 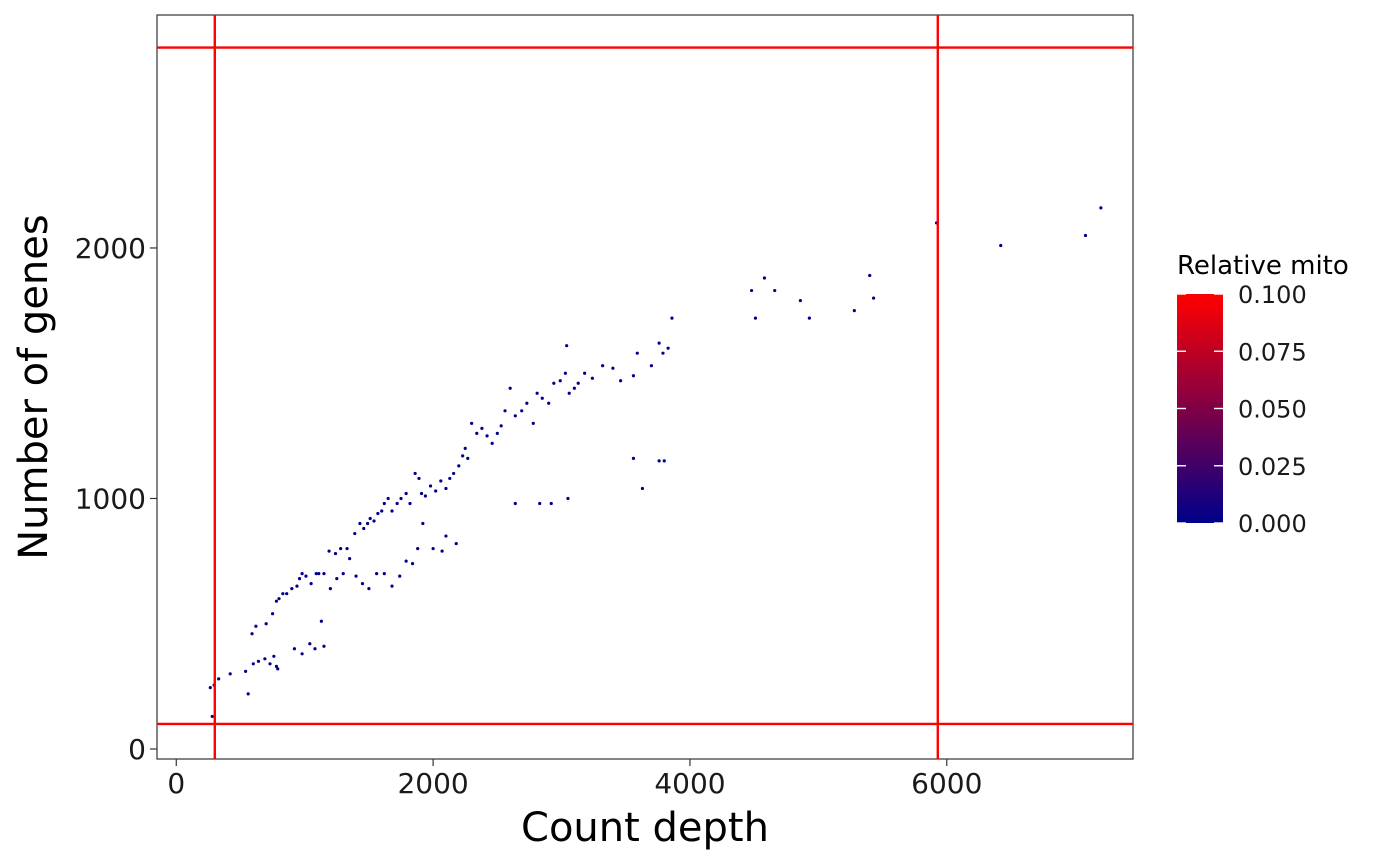 What do you see at coordinates (689, 783) in the screenshot?
I see `x-tick-label: 4000` at bounding box center [689, 783].